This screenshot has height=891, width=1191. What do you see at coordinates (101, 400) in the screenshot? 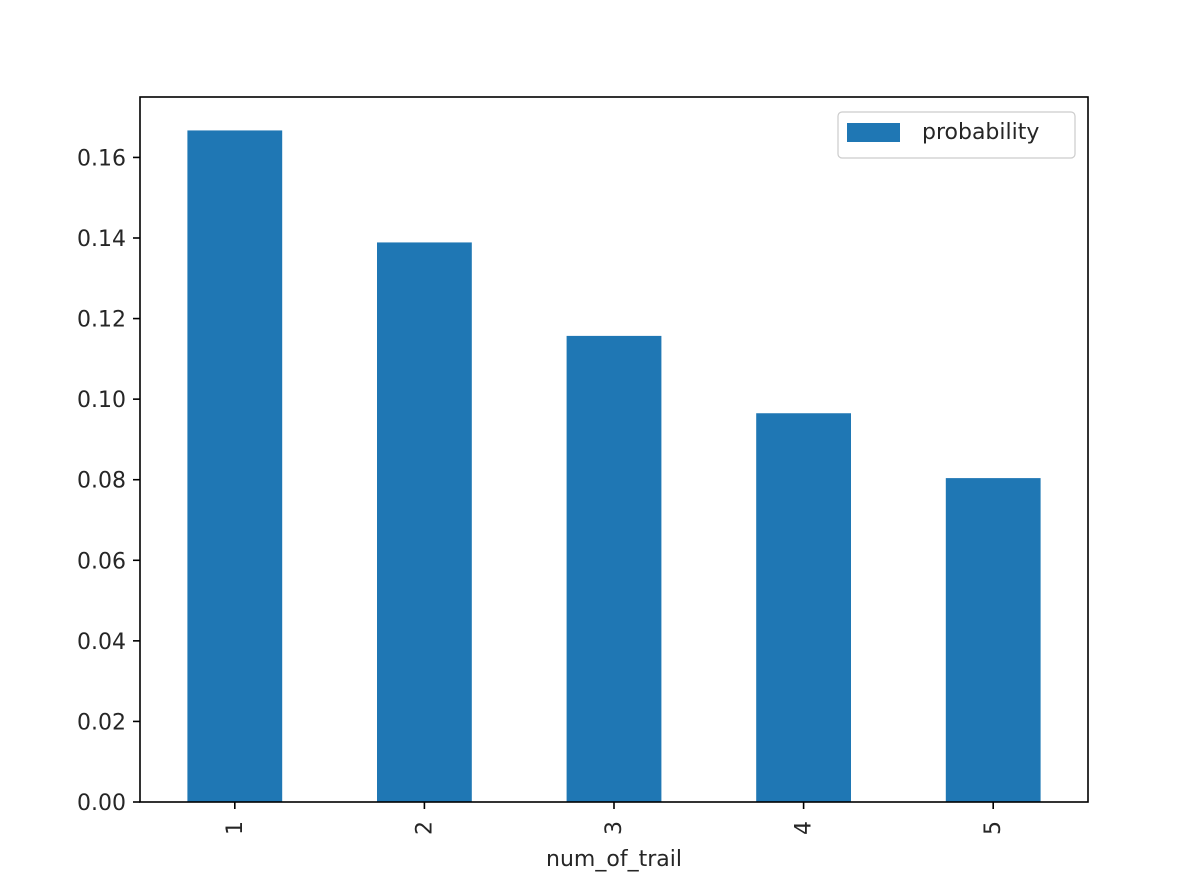
I see `y-tick-label: 0.10` at bounding box center [101, 400].